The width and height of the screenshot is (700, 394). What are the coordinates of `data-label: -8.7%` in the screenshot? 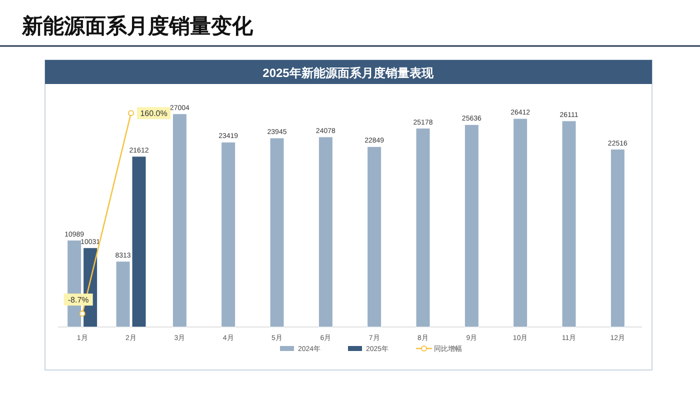 It's located at (78, 300).